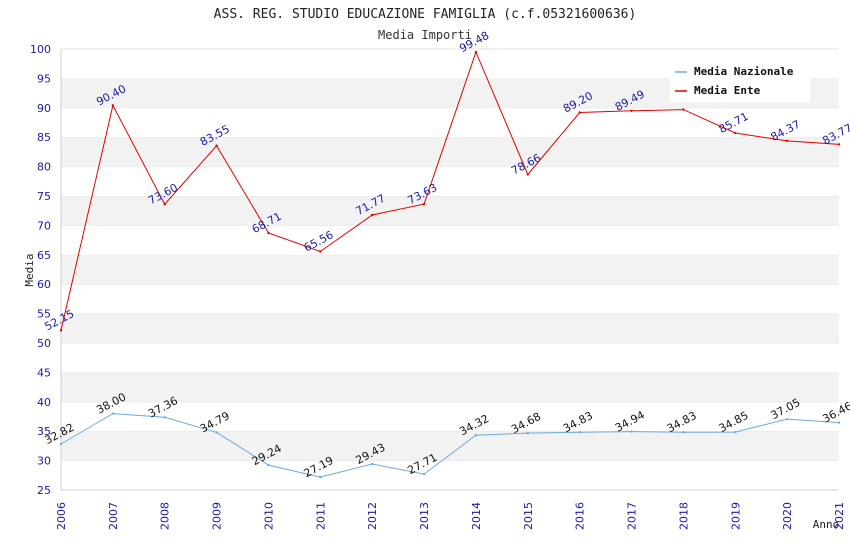 The image size is (850, 550). What do you see at coordinates (826, 524) in the screenshot?
I see `x-axis-label: Anno` at bounding box center [826, 524].